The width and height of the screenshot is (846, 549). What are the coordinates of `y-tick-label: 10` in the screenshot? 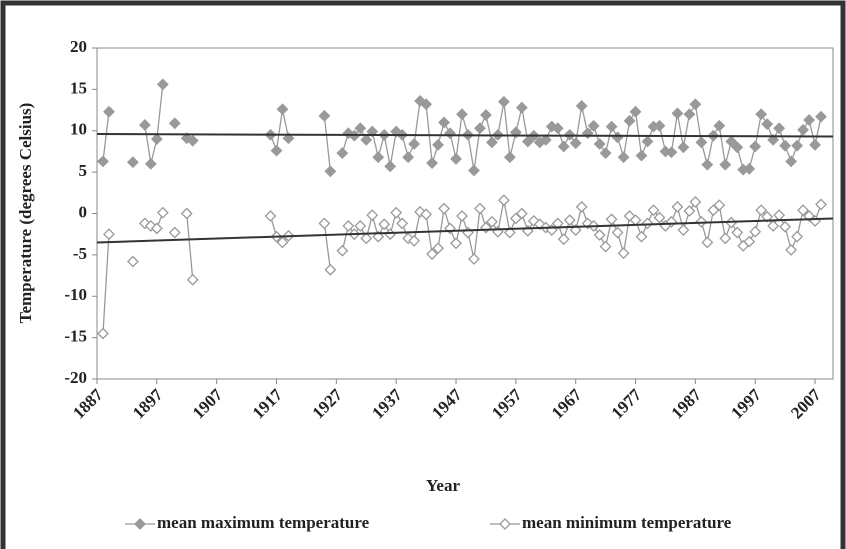 It's located at (78, 129).